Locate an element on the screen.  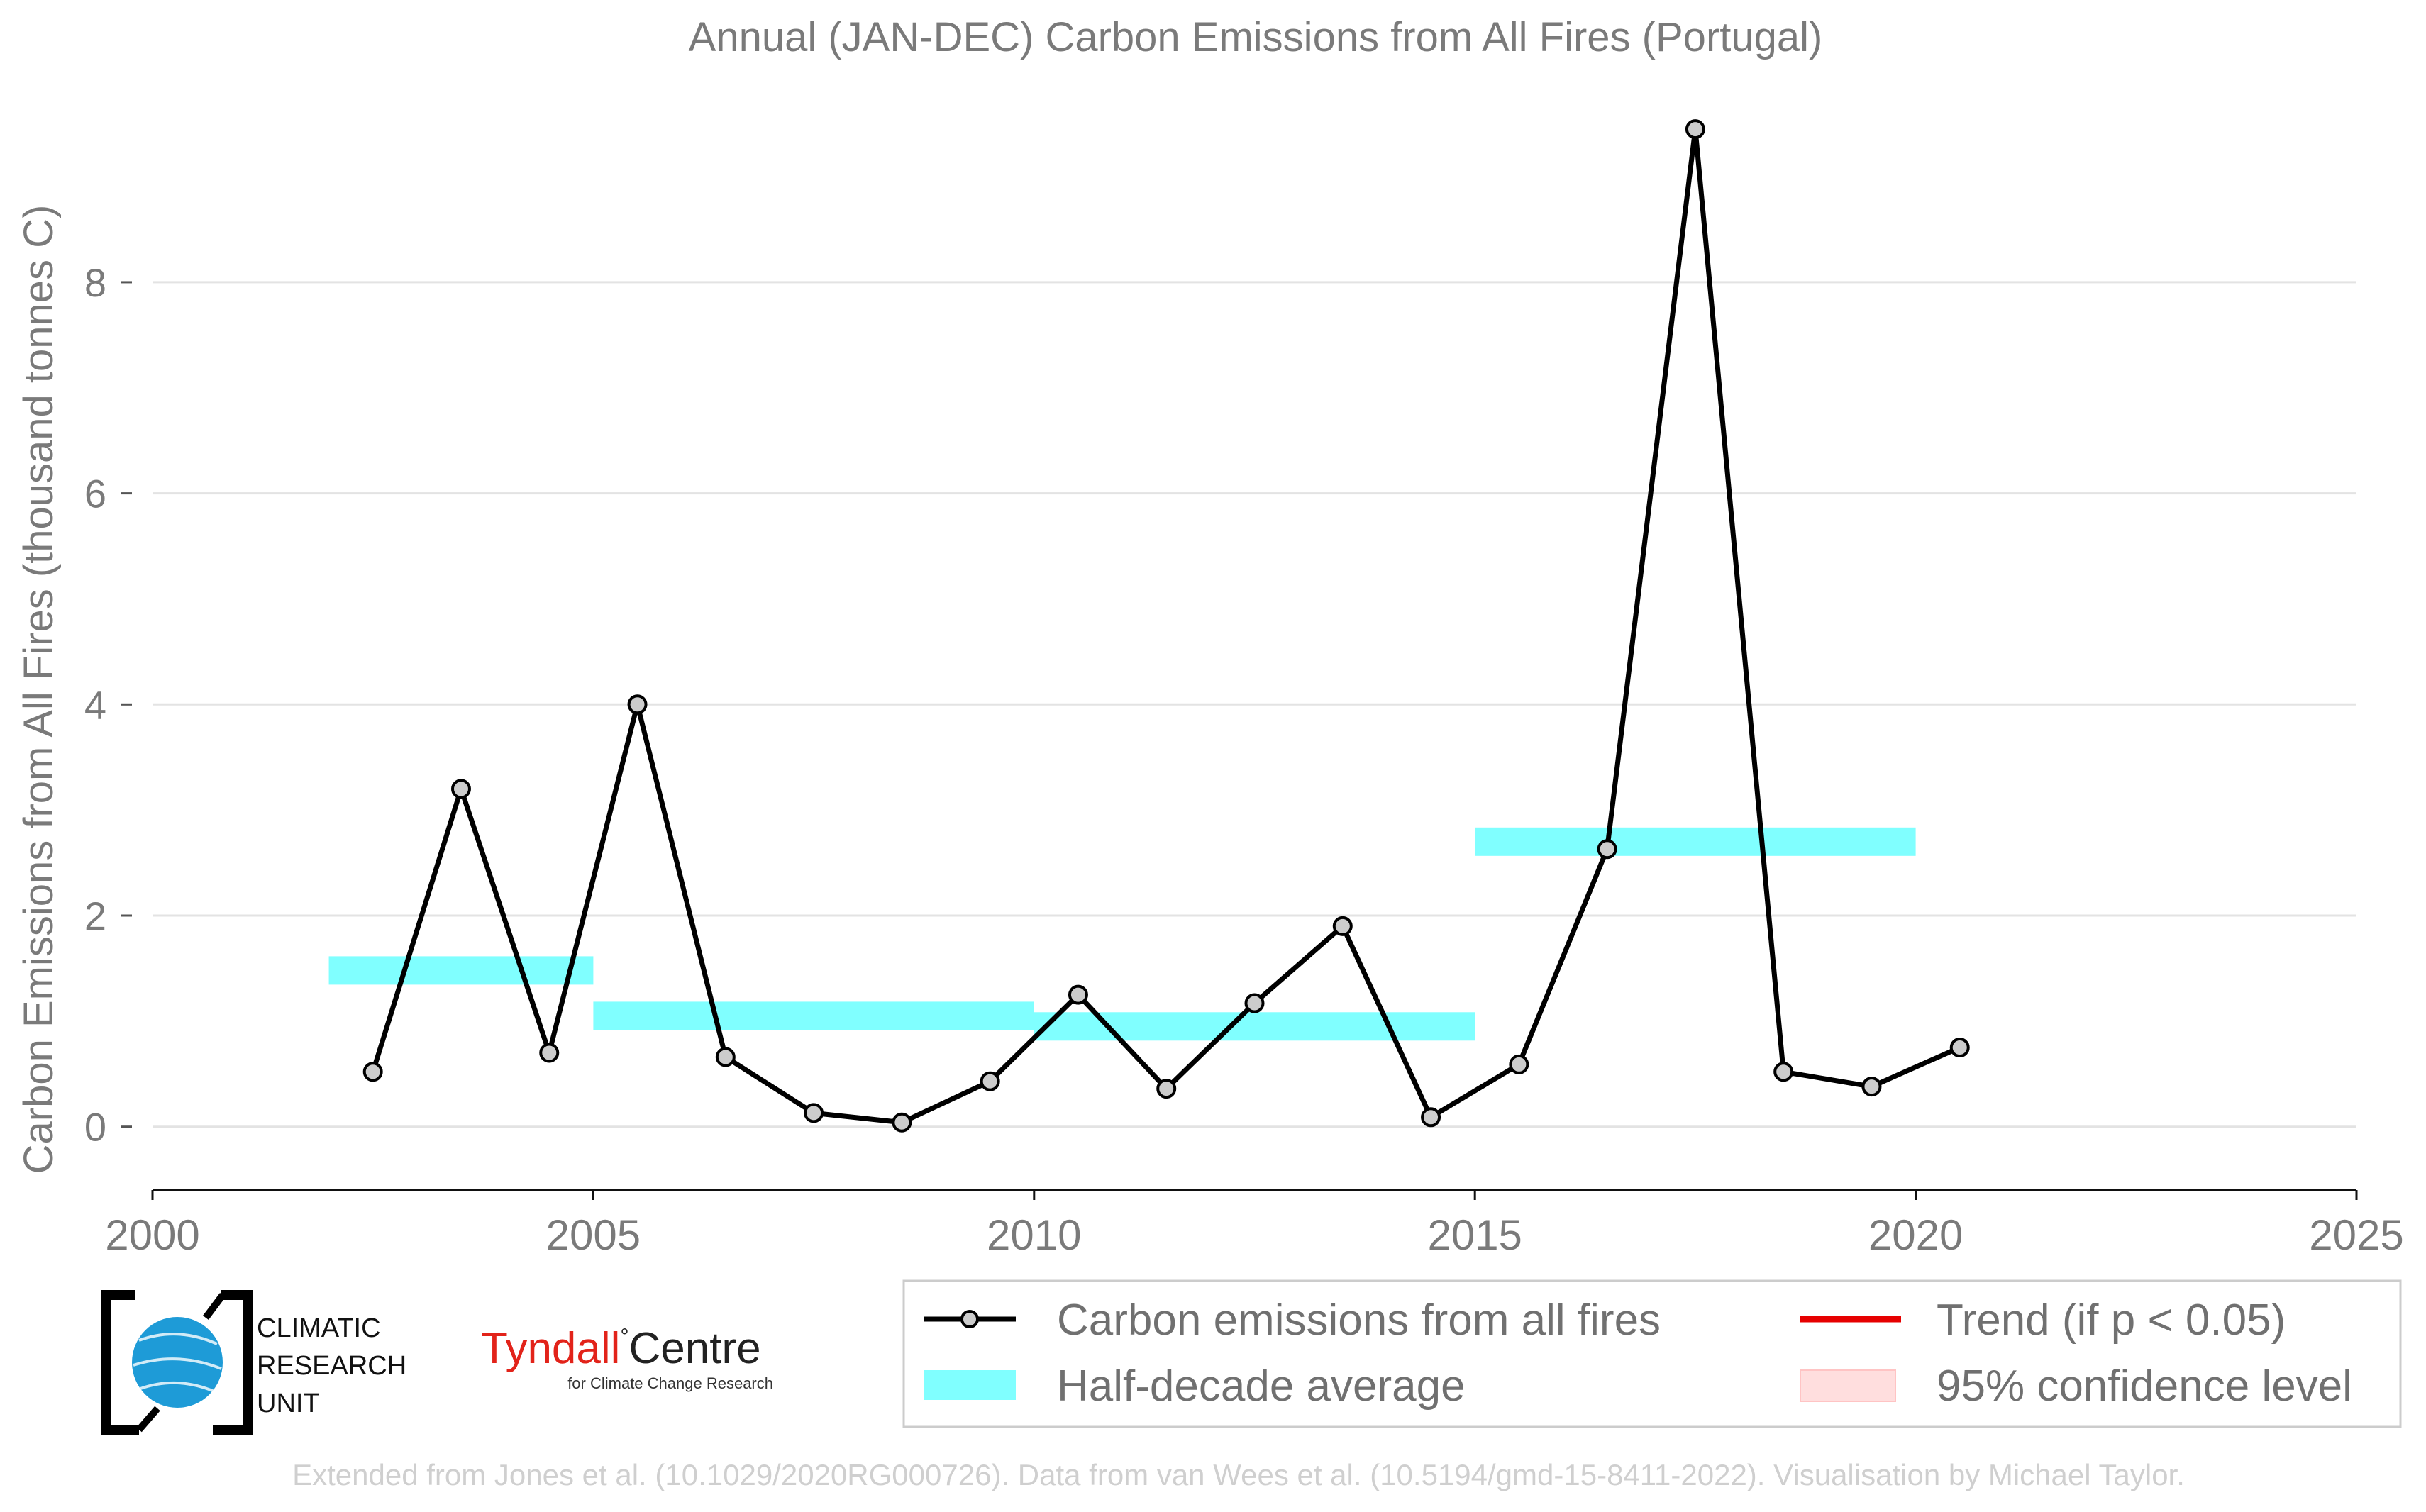
data-point-2007.5 is located at coordinates (814, 1113).